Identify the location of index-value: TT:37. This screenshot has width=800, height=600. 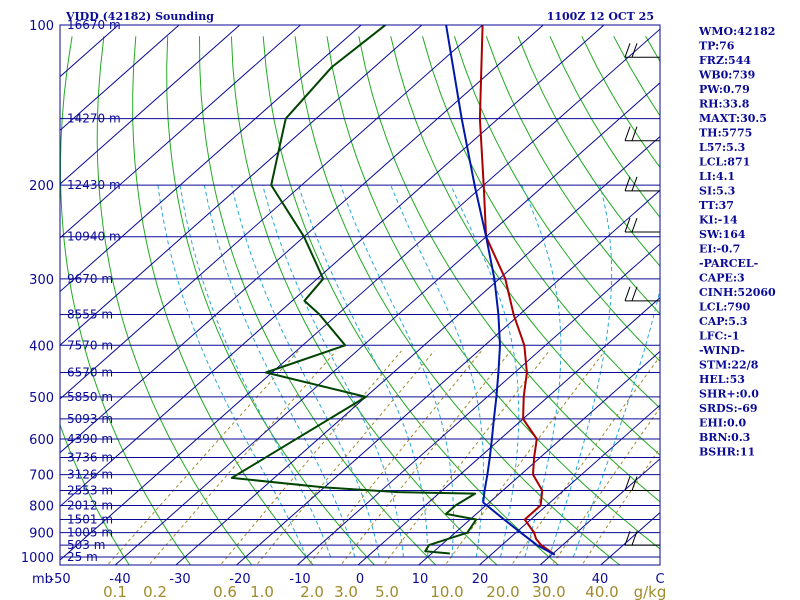
(716, 205).